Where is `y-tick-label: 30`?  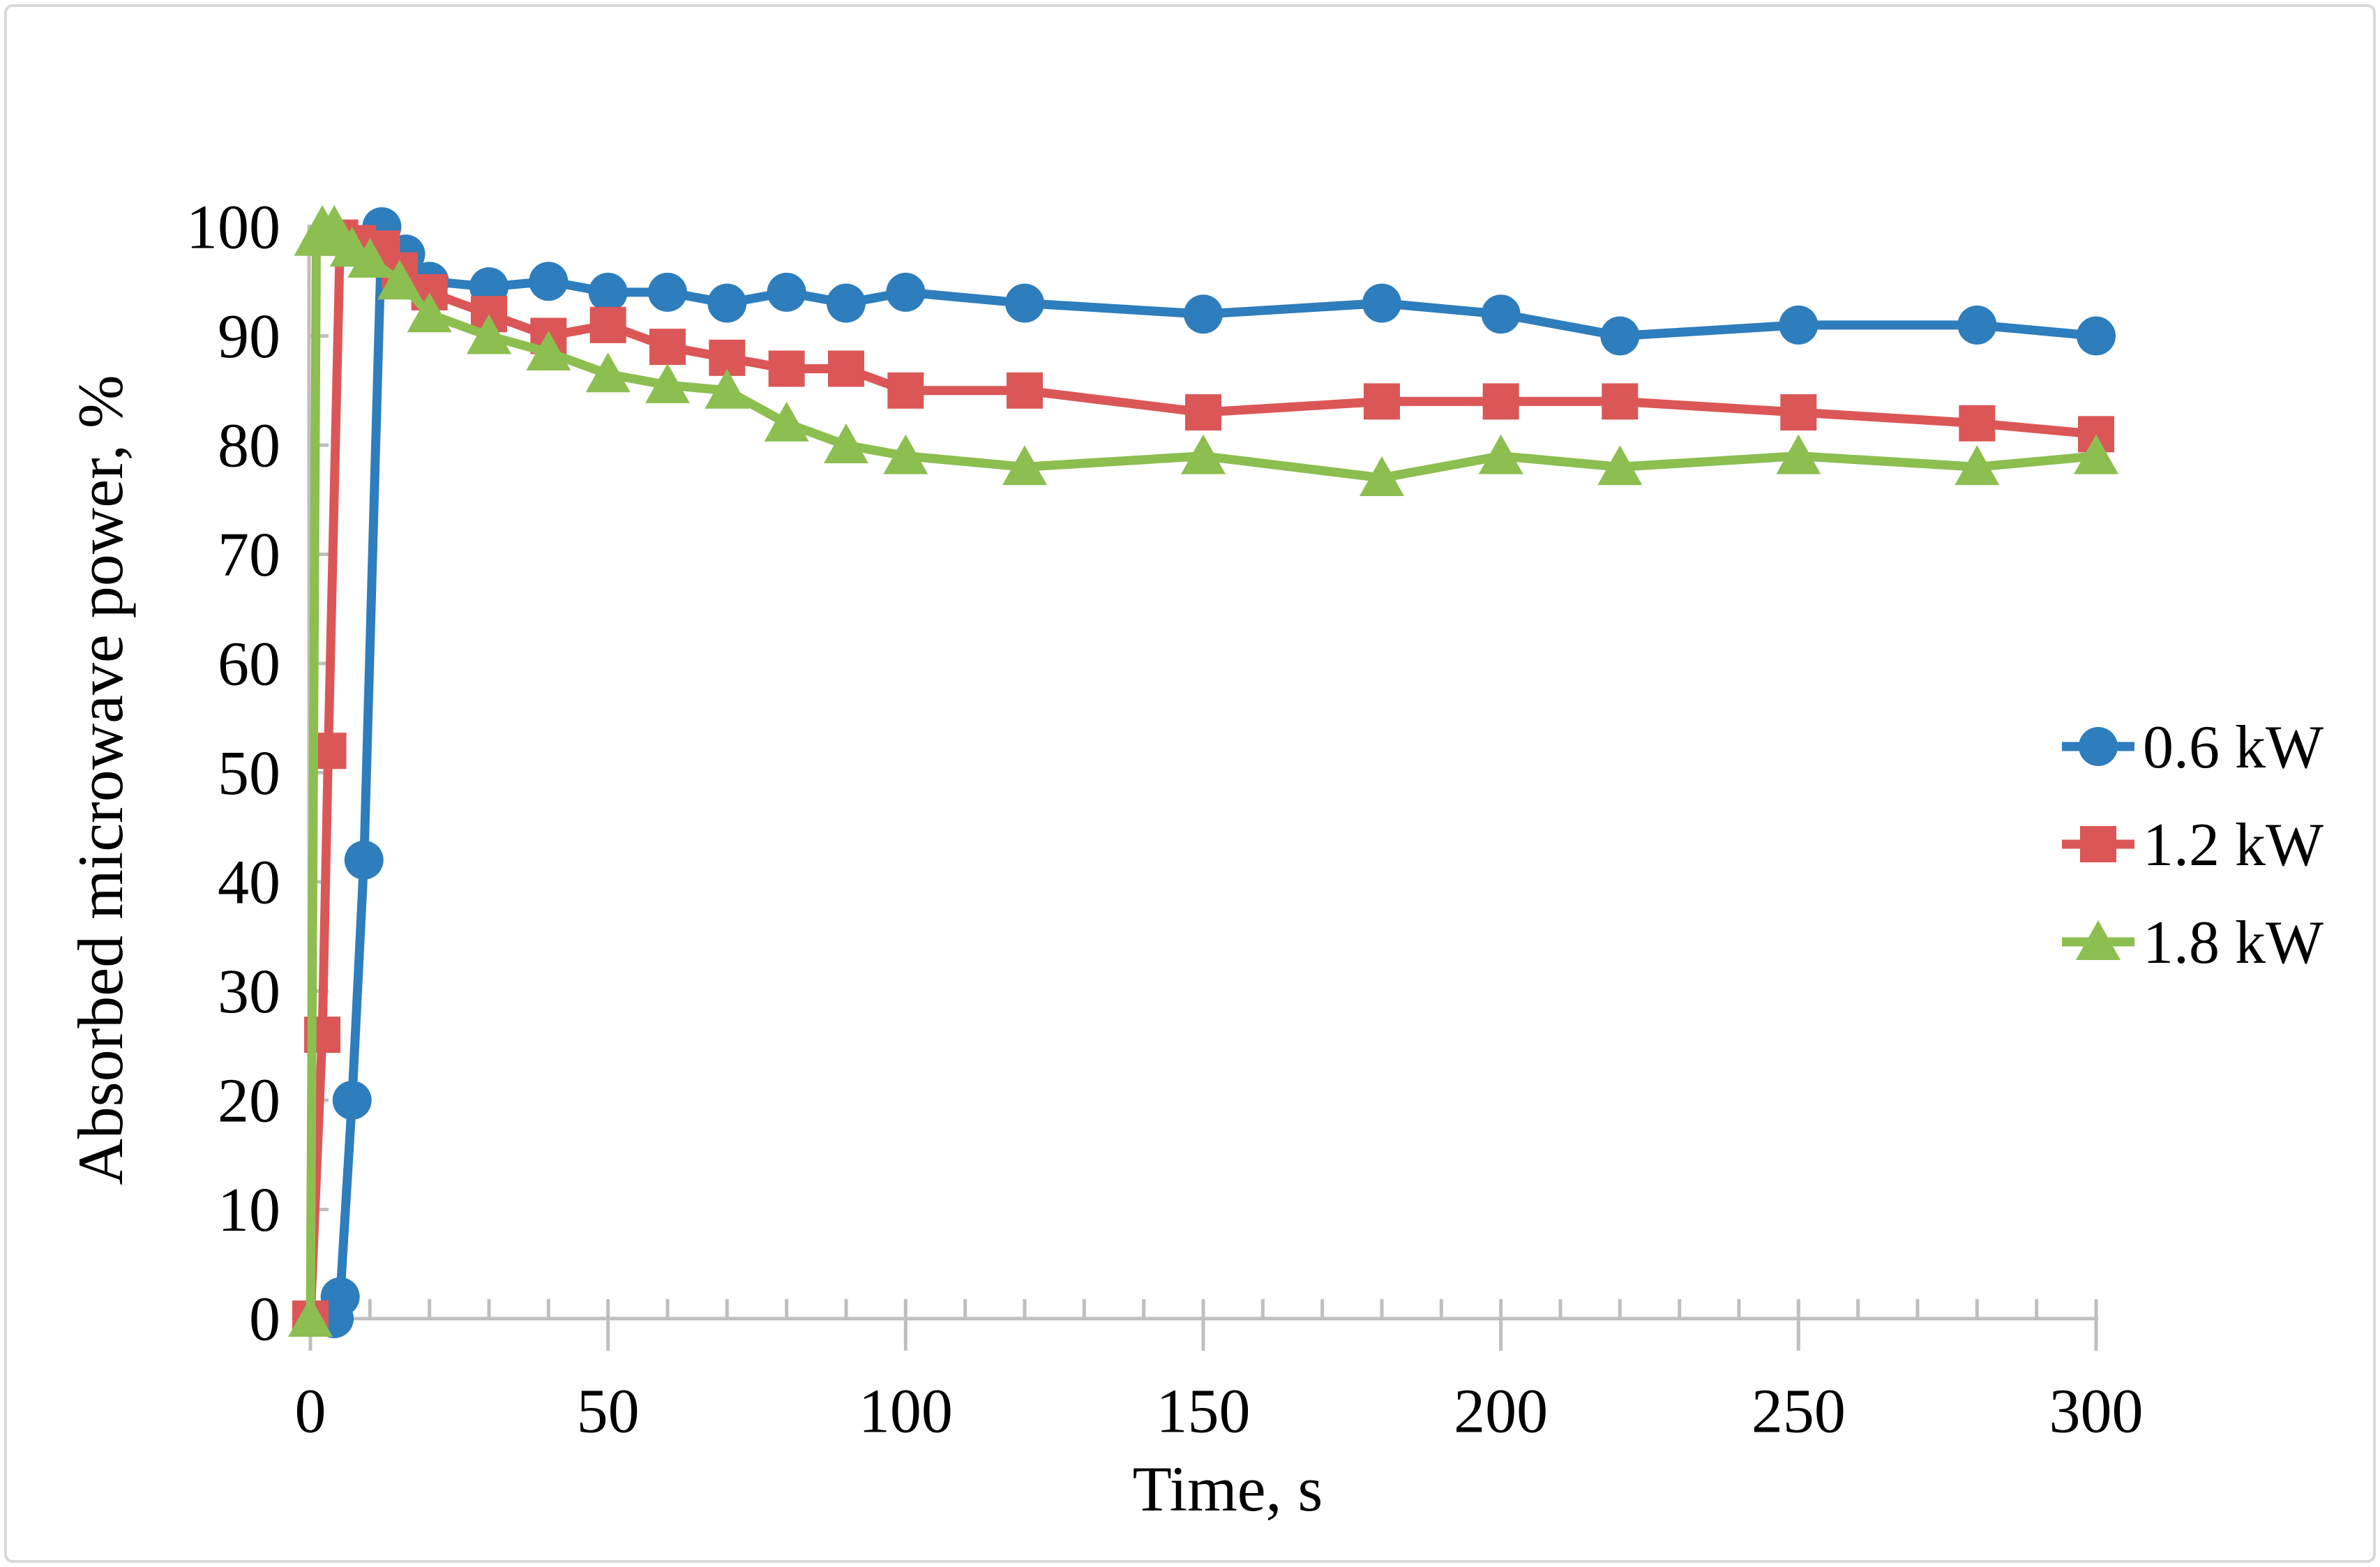 y-tick-label: 30 is located at coordinates (249, 992).